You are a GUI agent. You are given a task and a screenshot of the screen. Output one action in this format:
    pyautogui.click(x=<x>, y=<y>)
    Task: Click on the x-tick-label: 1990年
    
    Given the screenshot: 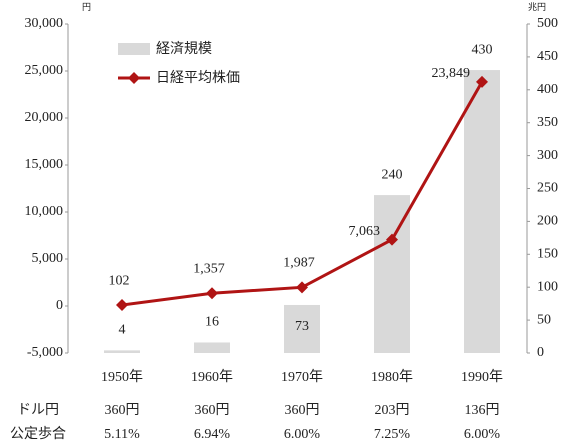 What is the action you would take?
    pyautogui.click(x=482, y=377)
    